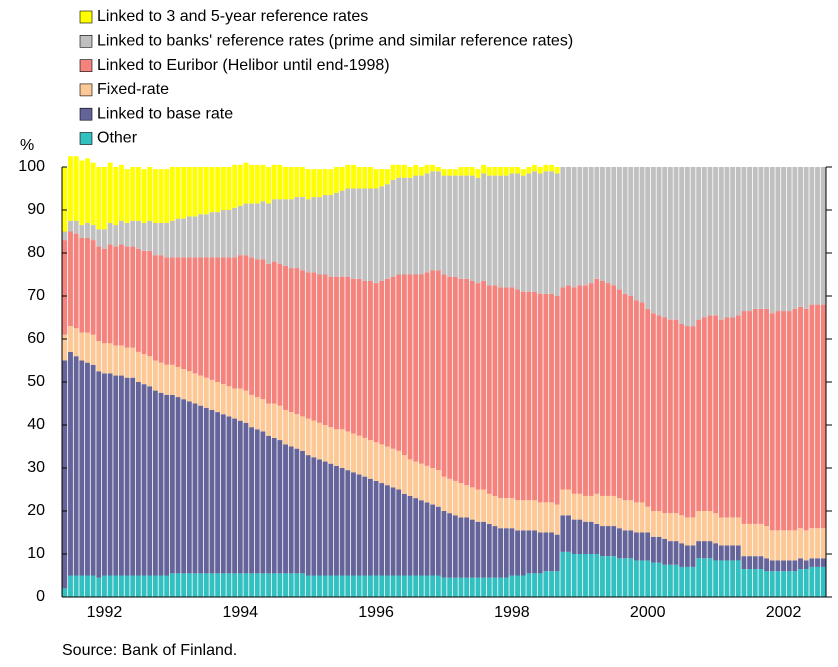 This screenshot has width=838, height=667. What do you see at coordinates (36, 424) in the screenshot?
I see `y-tick-label: 40` at bounding box center [36, 424].